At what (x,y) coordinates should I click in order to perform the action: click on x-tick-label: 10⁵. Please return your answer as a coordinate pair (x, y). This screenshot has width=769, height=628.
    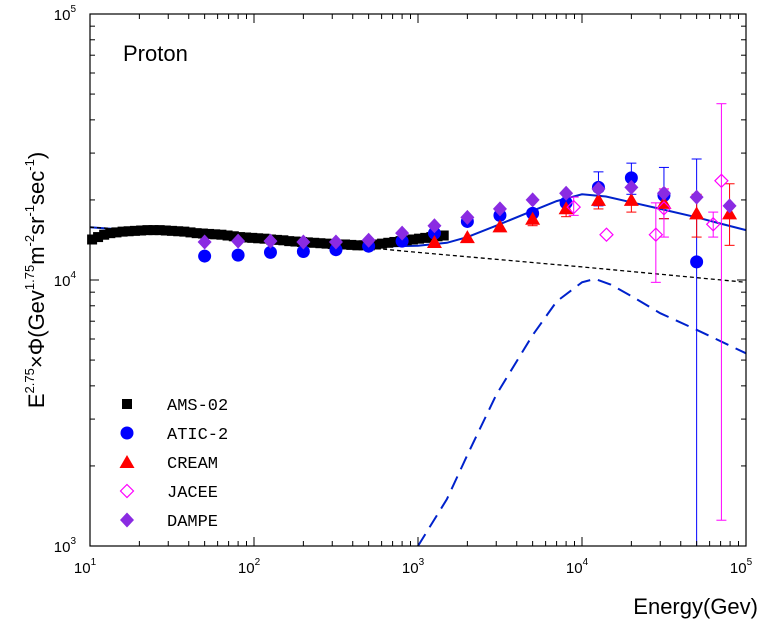
    Looking at the image, I should click on (741, 567).